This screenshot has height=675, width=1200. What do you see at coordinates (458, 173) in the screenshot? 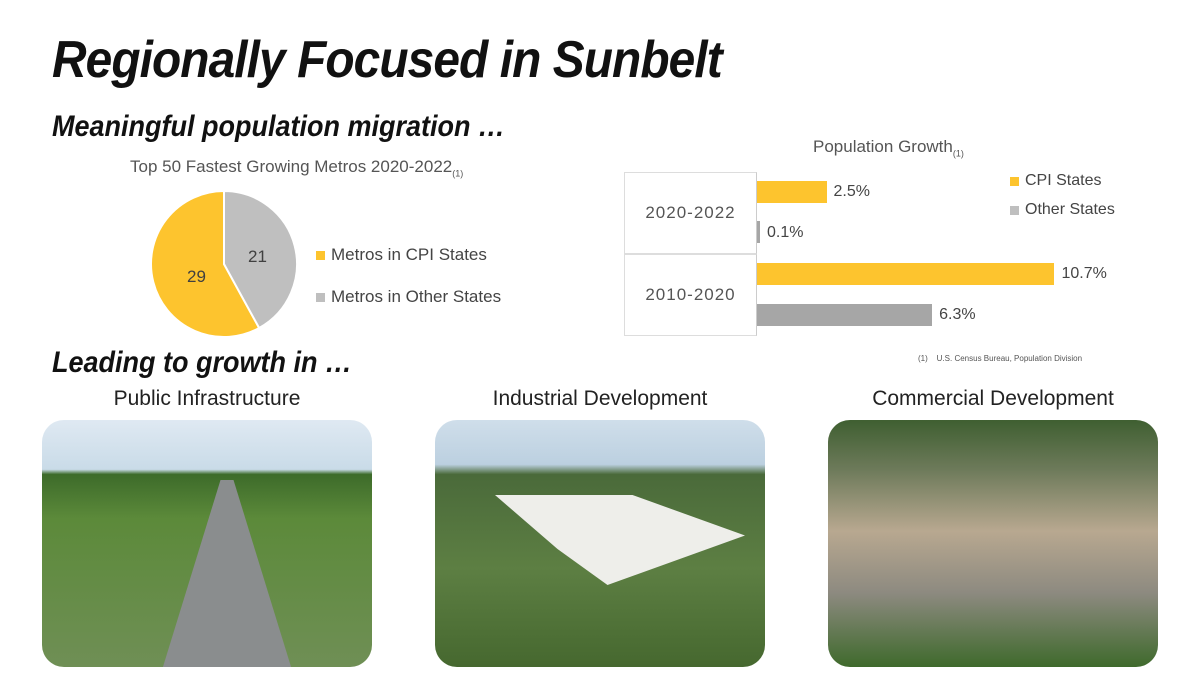
I see `pie-title-note: (1)` at bounding box center [458, 173].